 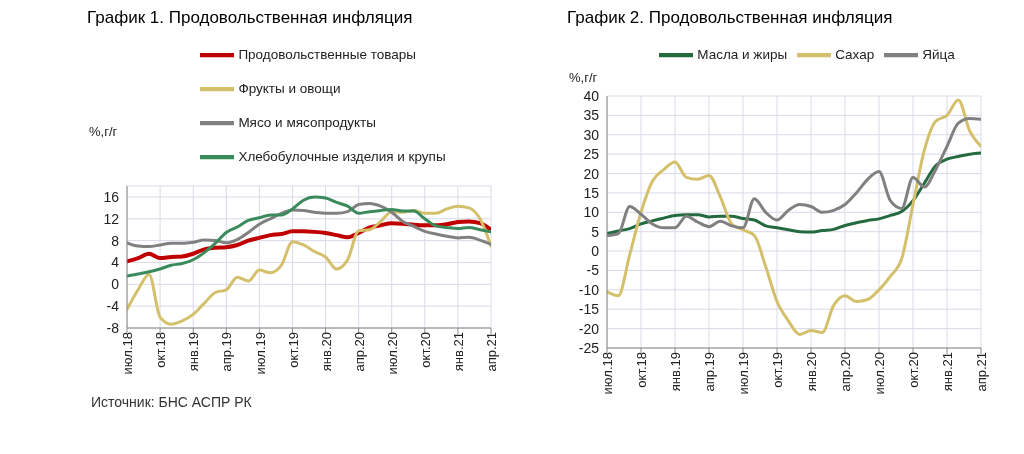 What do you see at coordinates (593, 270) in the screenshot?
I see `y-tick-label: -5` at bounding box center [593, 270].